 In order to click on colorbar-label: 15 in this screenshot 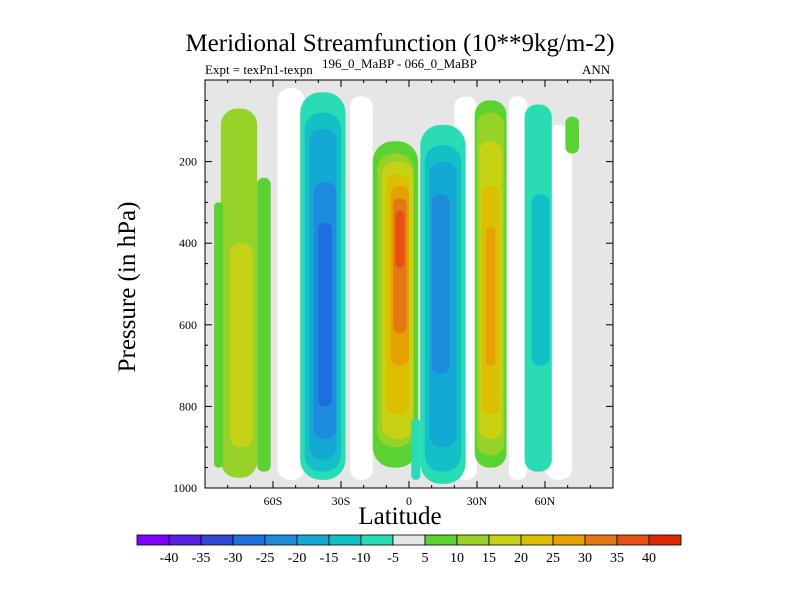, I will do `click(489, 558)`.